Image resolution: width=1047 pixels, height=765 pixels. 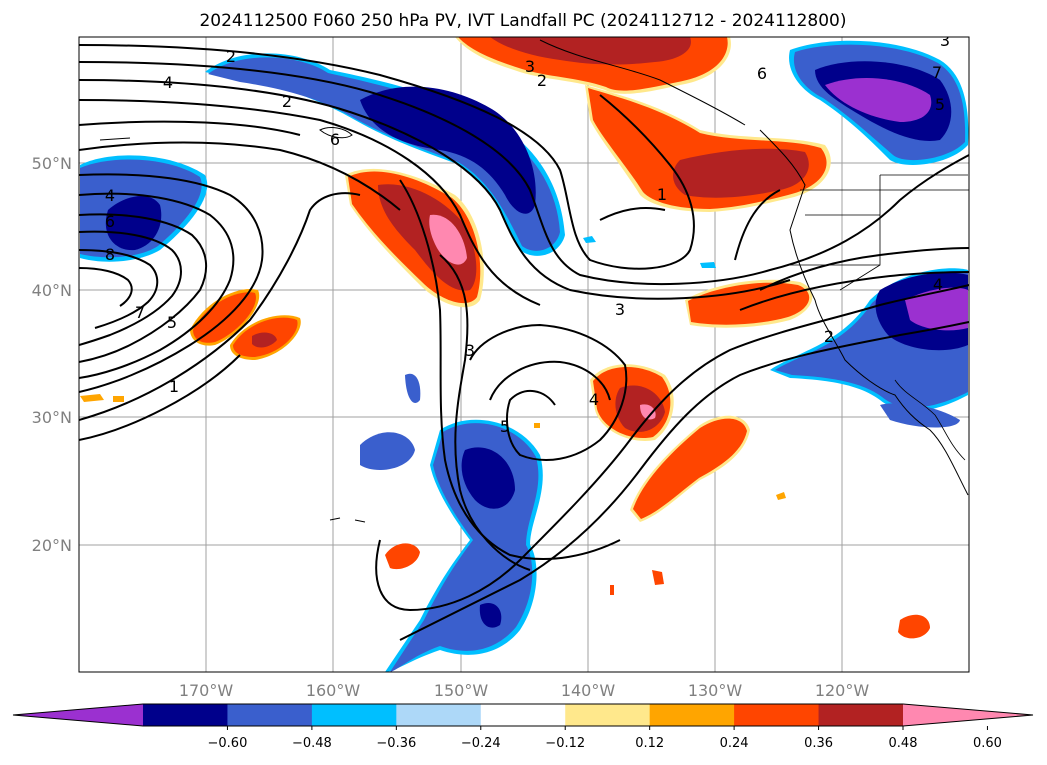 I want to click on lat-label: 20°N, so click(x=52, y=545).